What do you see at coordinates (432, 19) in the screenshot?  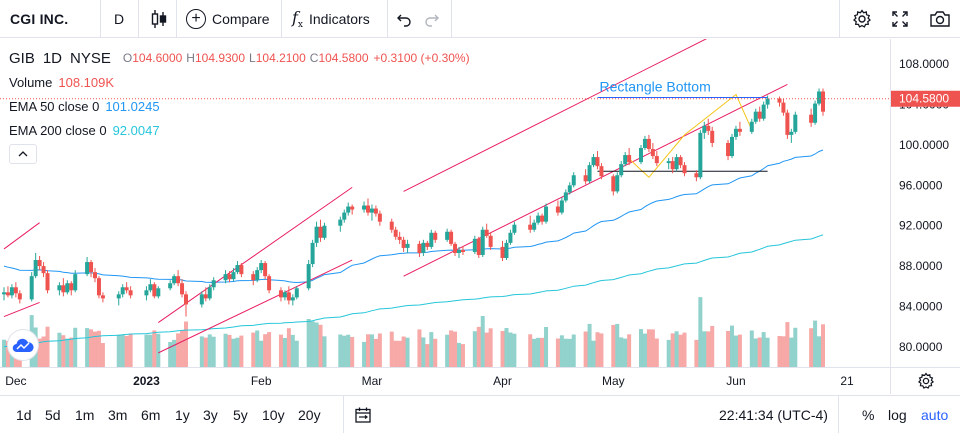 I see `redo-button` at bounding box center [432, 19].